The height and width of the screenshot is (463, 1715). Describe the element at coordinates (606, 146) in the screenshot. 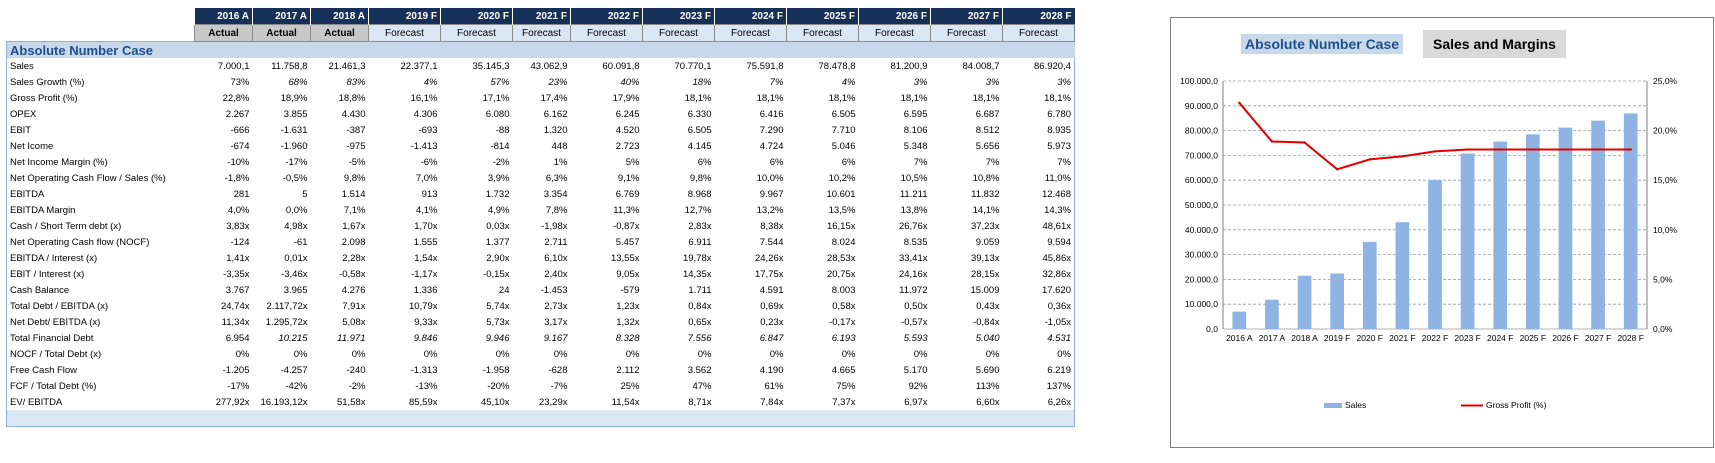

I see `table-cell: 2.723` at that location.